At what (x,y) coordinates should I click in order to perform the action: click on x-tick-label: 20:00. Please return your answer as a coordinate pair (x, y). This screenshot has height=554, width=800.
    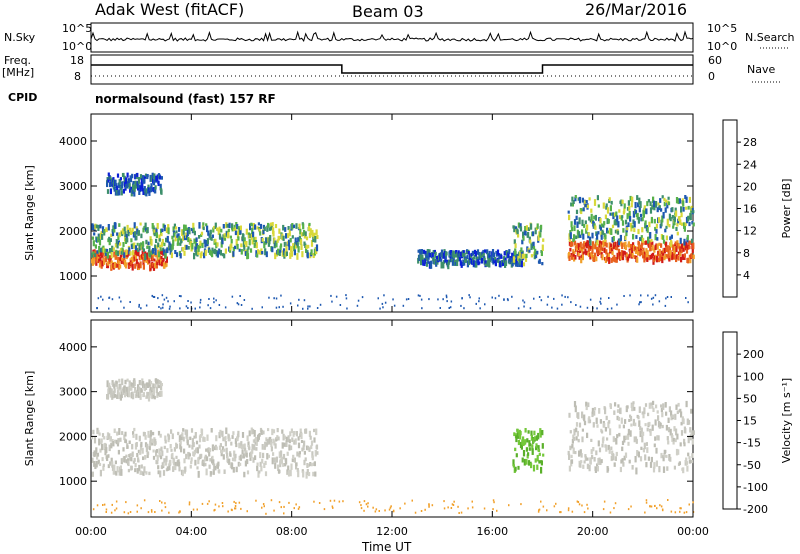
    Looking at the image, I should click on (593, 531).